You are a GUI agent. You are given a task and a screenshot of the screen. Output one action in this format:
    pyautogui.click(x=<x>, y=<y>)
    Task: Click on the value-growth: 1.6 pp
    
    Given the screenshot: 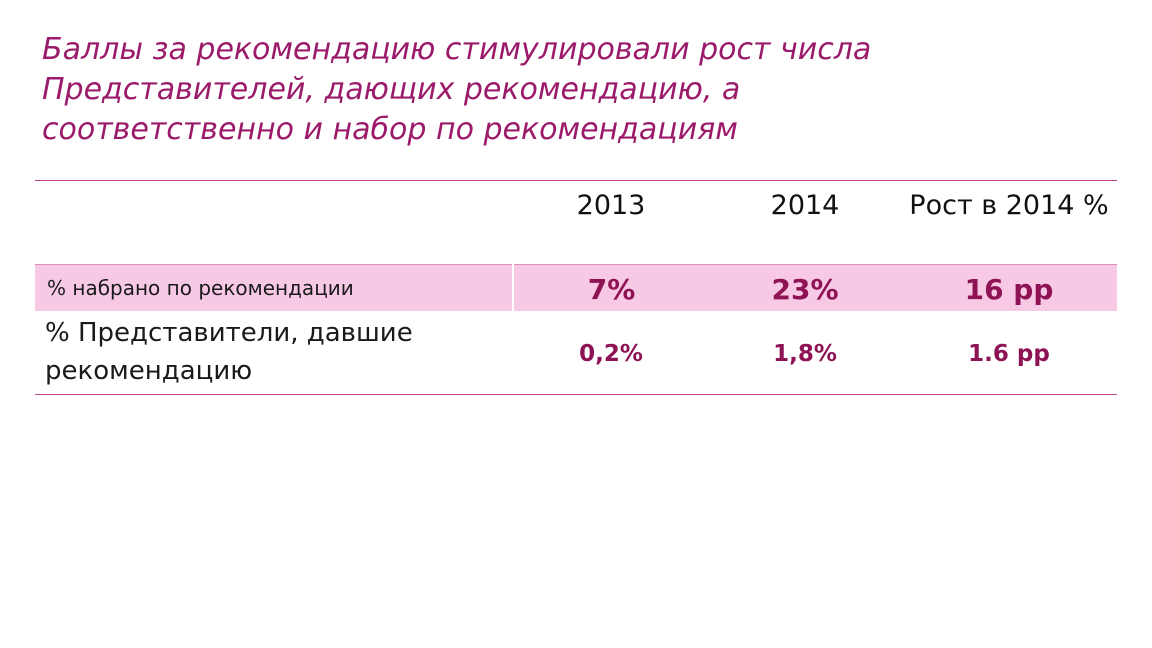 What is the action you would take?
    pyautogui.click(x=1009, y=353)
    